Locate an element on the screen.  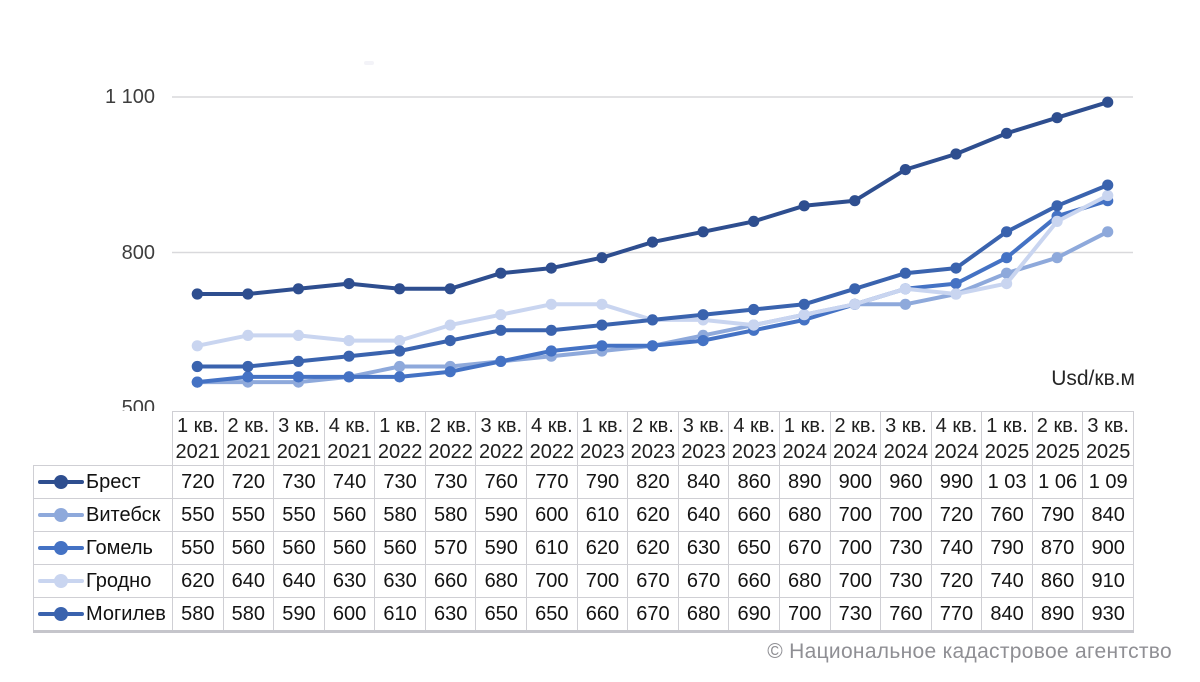
price-cell: 790 is located at coordinates (602, 482).